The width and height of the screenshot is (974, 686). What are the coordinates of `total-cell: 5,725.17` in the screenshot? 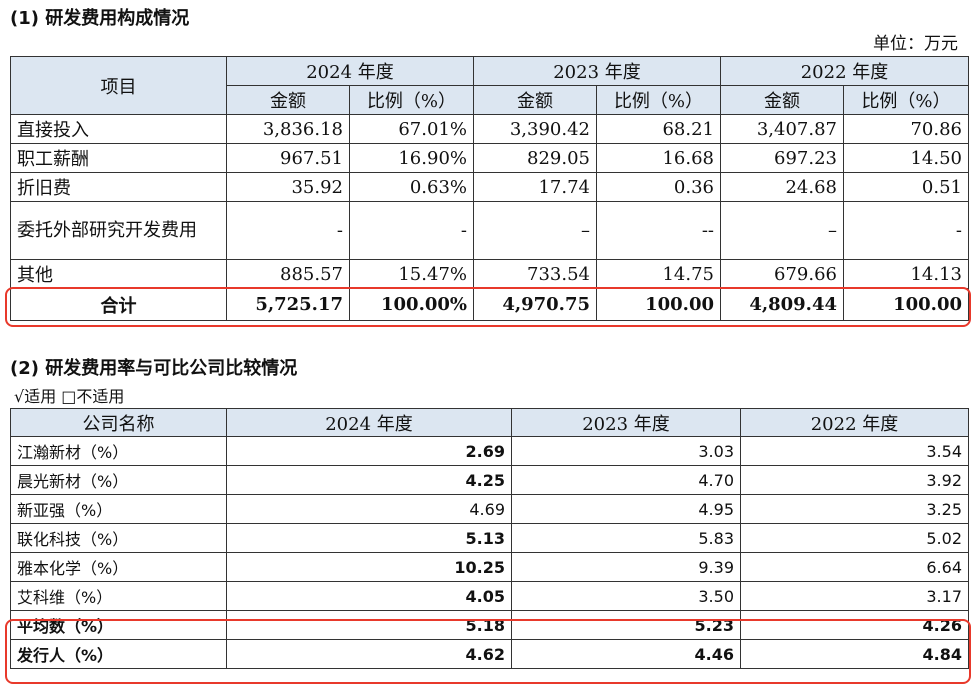 It's located at (288, 304).